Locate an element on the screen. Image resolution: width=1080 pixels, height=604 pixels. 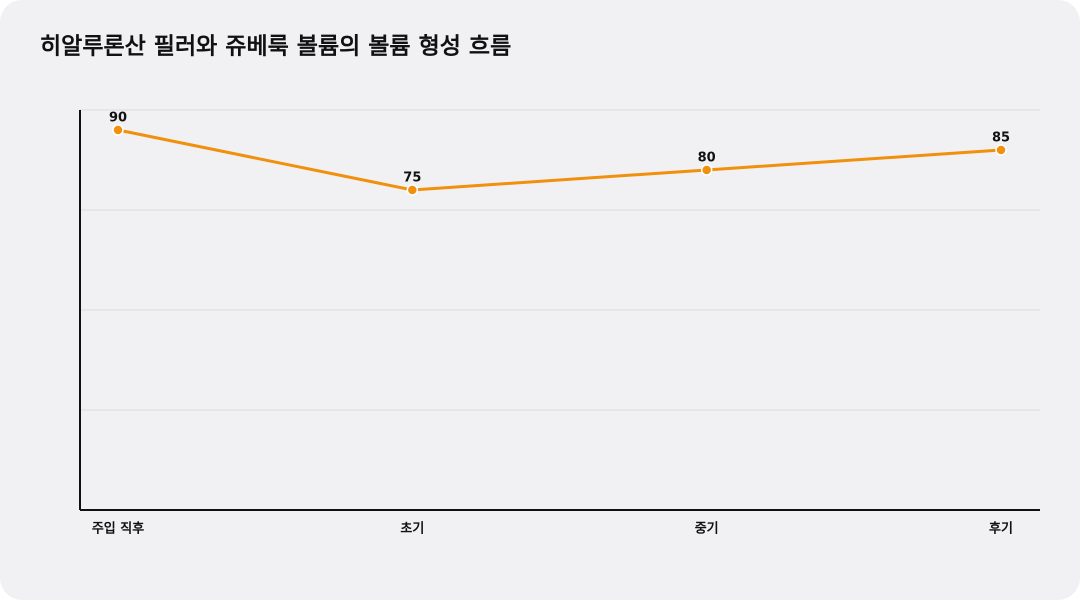
data-label: 85 is located at coordinates (1001, 138).